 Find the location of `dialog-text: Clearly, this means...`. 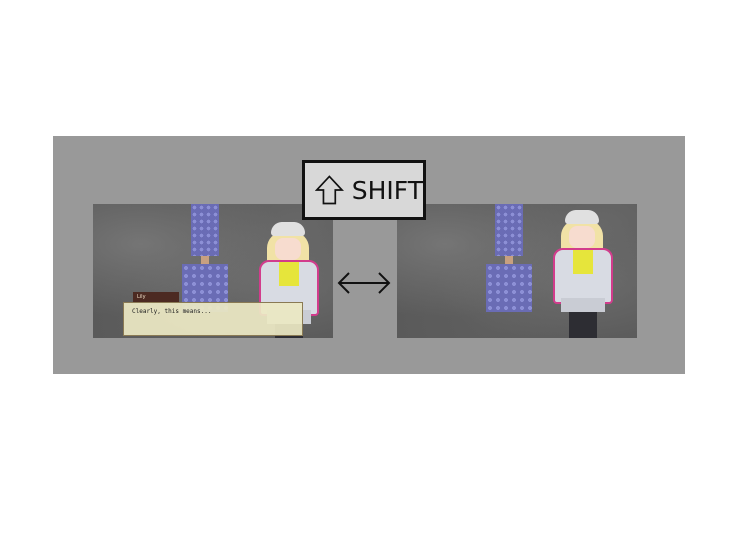

dialog-text: Clearly, this means... is located at coordinates (172, 311).